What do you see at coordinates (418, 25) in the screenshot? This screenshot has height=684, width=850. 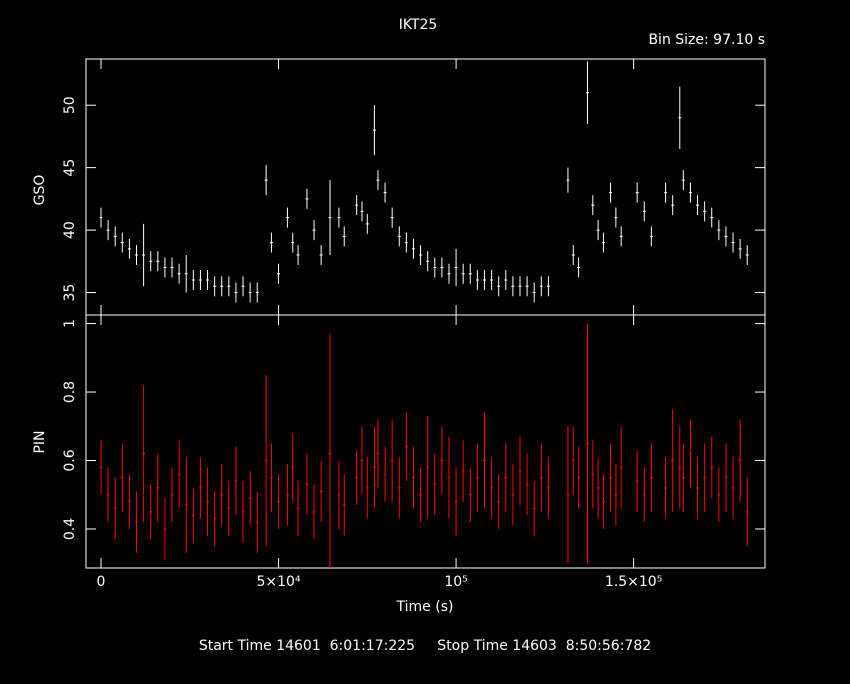 I see `chart-title: IKT25` at bounding box center [418, 25].